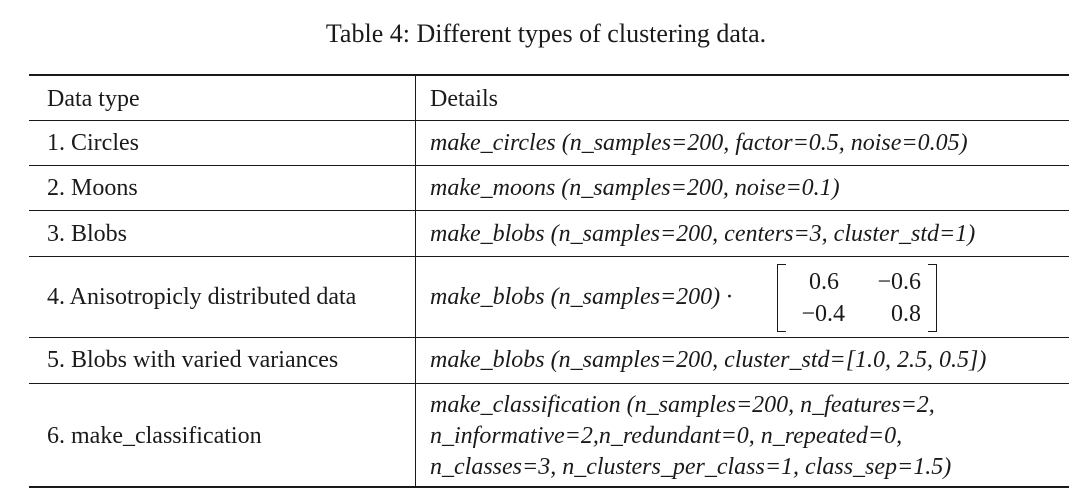 Image resolution: width=1092 pixels, height=496 pixels. I want to click on row-details: make_moons (n_samples=200, noise=0.1), so click(635, 188).